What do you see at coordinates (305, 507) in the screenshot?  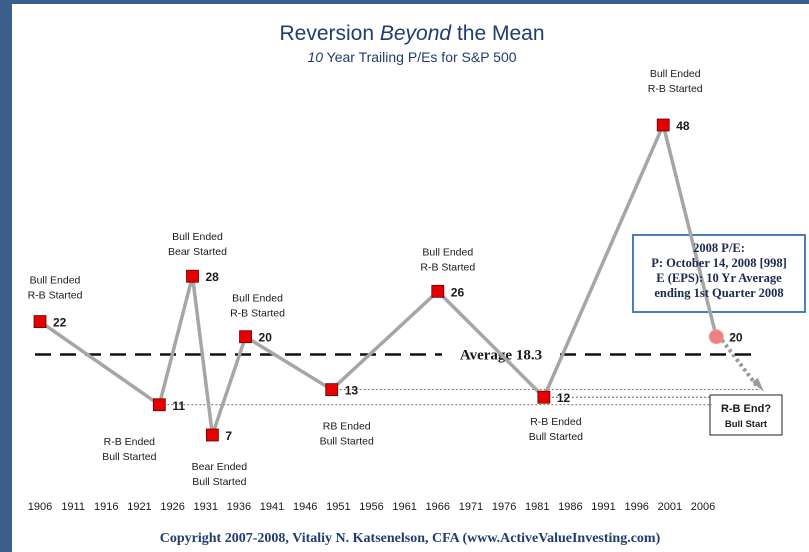 I see `x-tick-label: 1946` at bounding box center [305, 507].